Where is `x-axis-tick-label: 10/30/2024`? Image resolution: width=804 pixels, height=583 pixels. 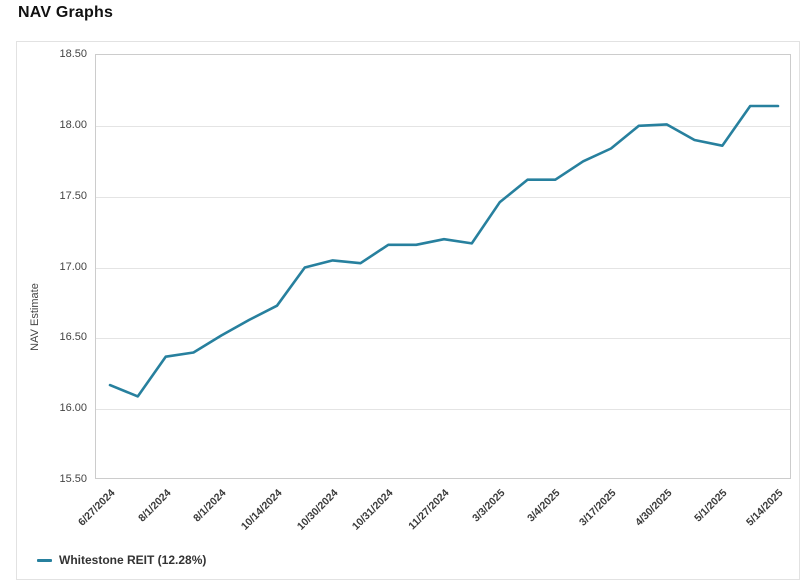
x-axis-tick-label: 10/30/2024 is located at coordinates (317, 510).